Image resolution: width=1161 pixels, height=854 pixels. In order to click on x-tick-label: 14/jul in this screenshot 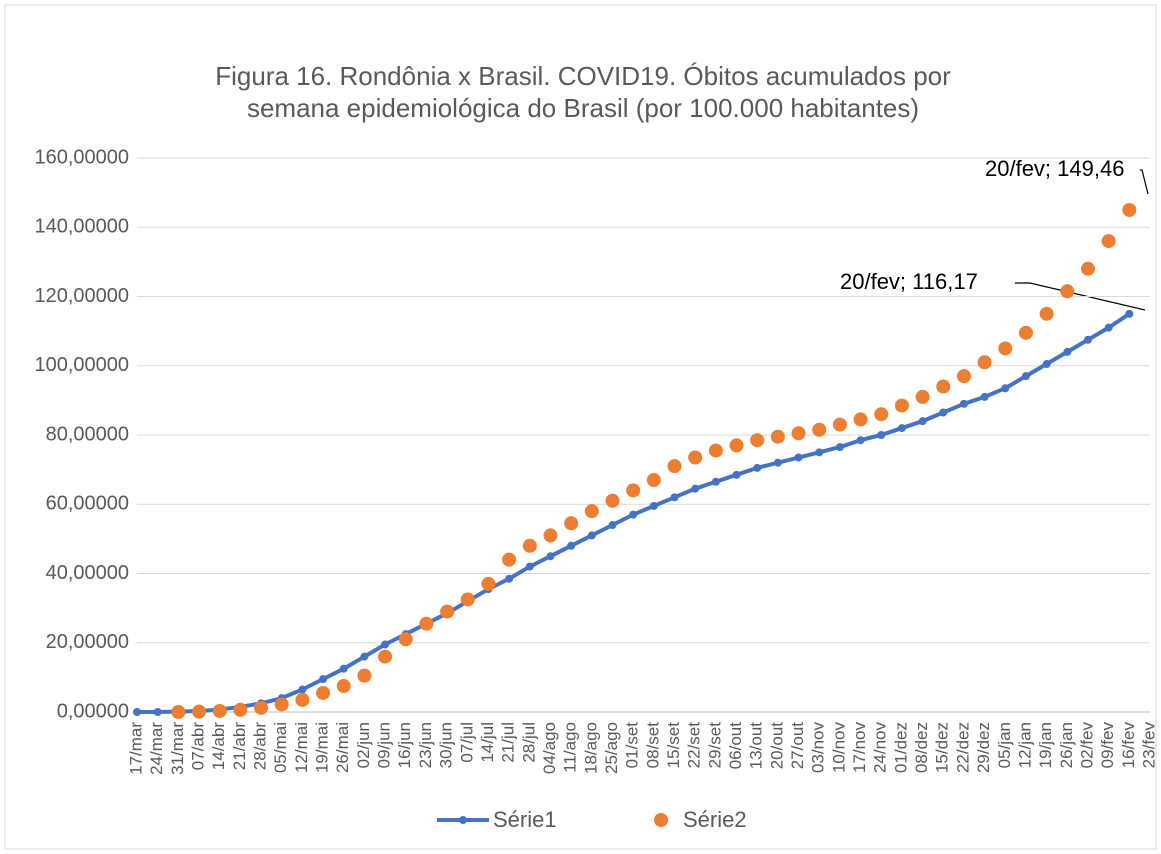, I will do `click(487, 742)`.